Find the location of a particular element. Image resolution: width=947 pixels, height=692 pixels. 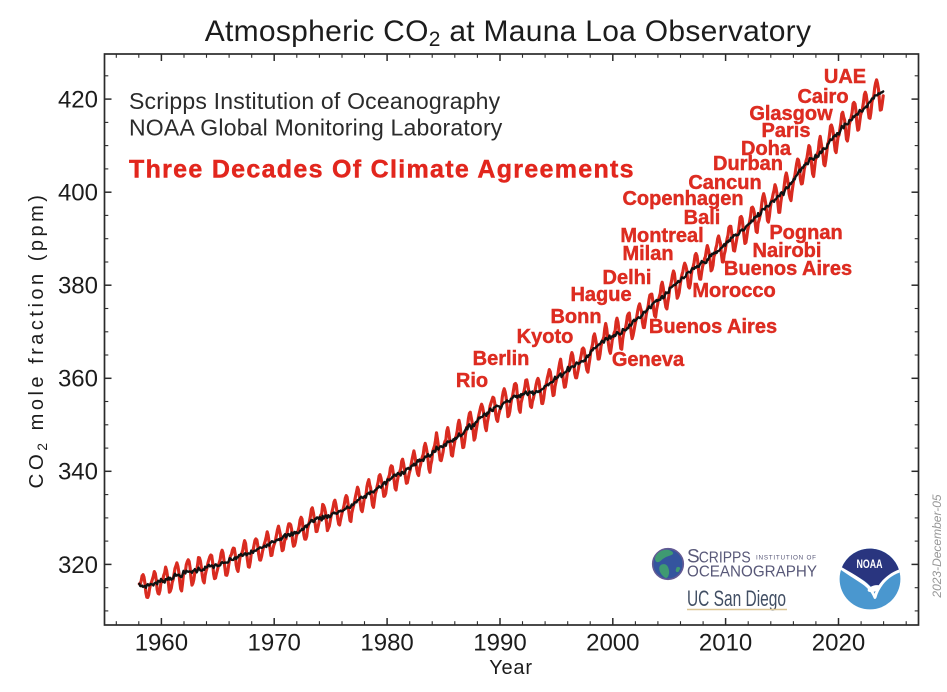

svg-text: 2000 is located at coordinates (612, 643).